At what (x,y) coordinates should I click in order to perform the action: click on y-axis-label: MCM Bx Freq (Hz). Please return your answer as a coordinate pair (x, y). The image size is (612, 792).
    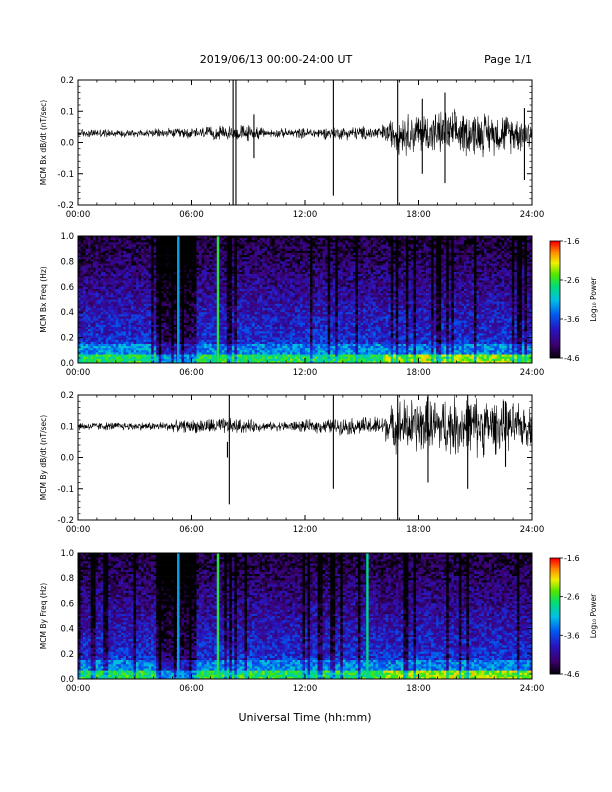
    Looking at the image, I should click on (43, 299).